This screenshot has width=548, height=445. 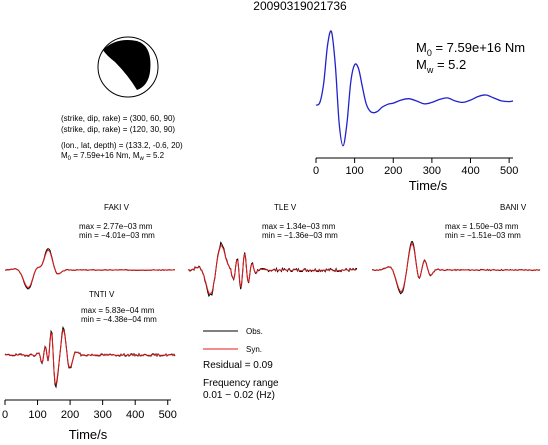 What do you see at coordinates (470, 171) in the screenshot?
I see `stf-x-tick-label: 400` at bounding box center [470, 171].